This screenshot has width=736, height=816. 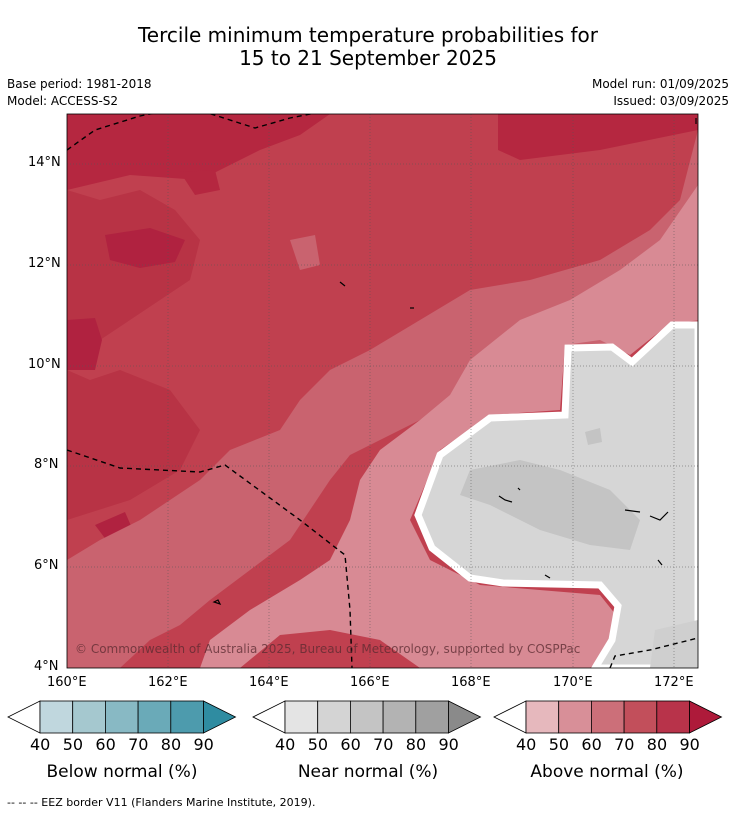 I want to click on colorbar-near-normal, so click(x=367, y=717).